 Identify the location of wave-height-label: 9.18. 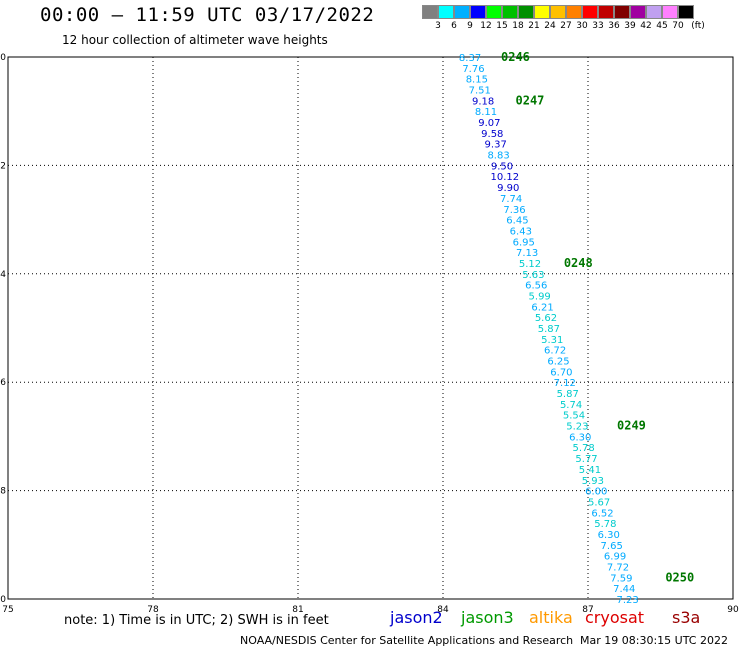
(483, 101).